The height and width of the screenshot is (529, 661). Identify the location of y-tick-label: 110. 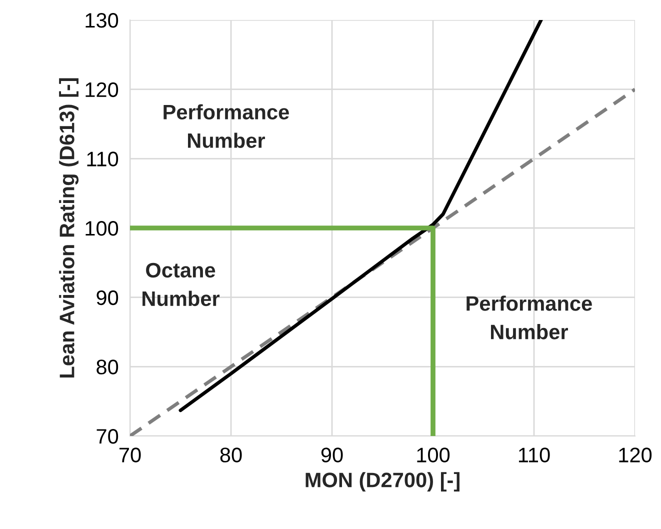
(102, 159).